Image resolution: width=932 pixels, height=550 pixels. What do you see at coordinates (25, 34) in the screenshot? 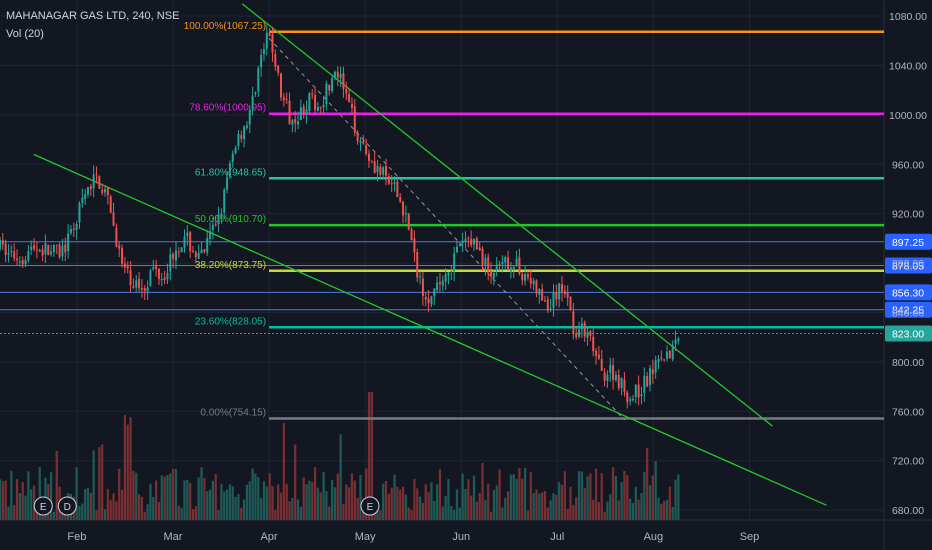
I see `volume-indicator-label: Vol (20)` at bounding box center [25, 34].